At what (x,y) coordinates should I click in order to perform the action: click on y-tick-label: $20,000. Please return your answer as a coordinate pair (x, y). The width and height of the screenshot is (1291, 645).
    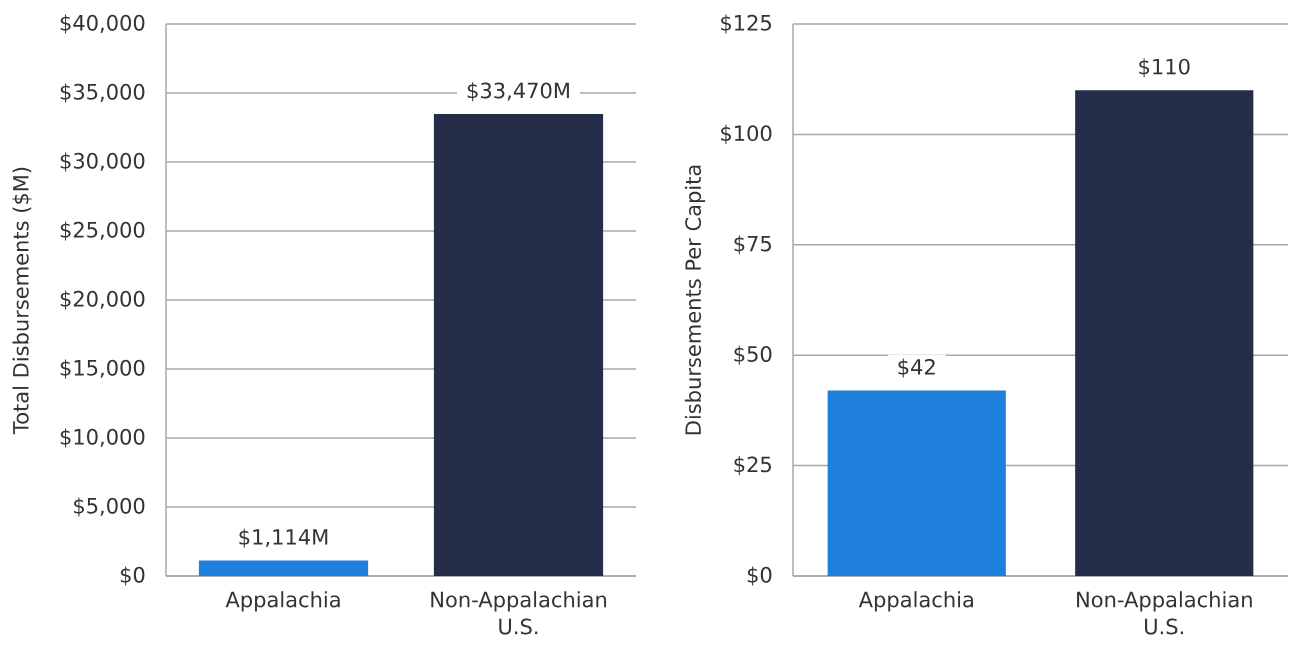
    Looking at the image, I should click on (102, 300).